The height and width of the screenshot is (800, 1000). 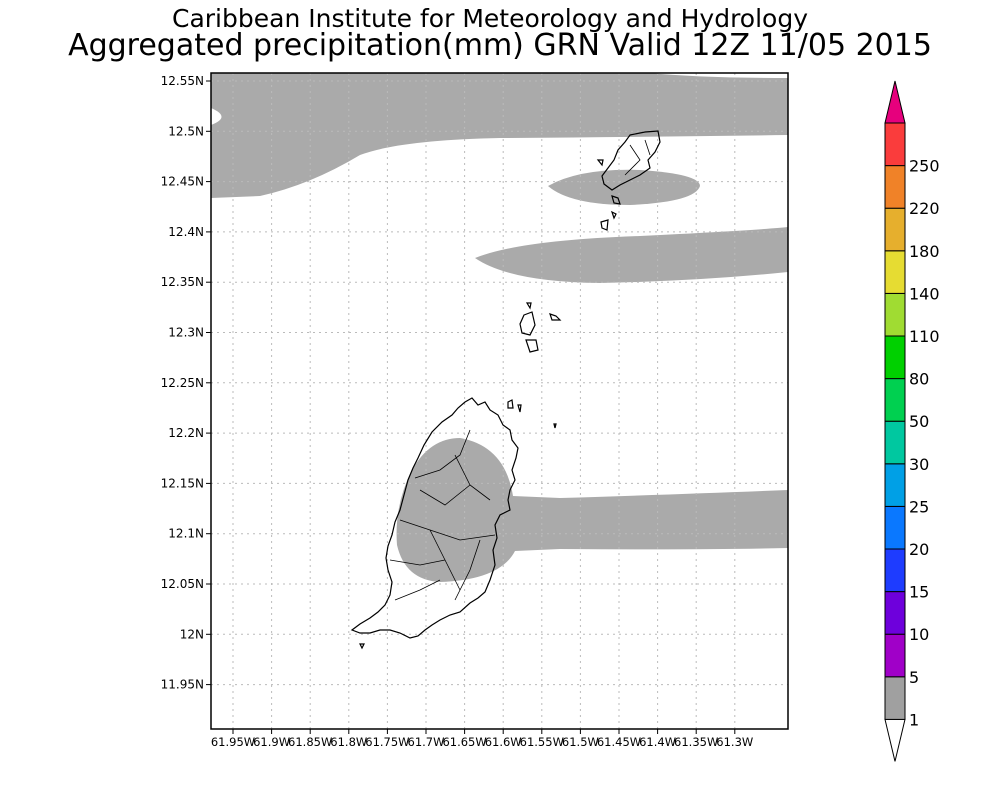 I want to click on x-tick-label: 61.6W, so click(x=503, y=742).